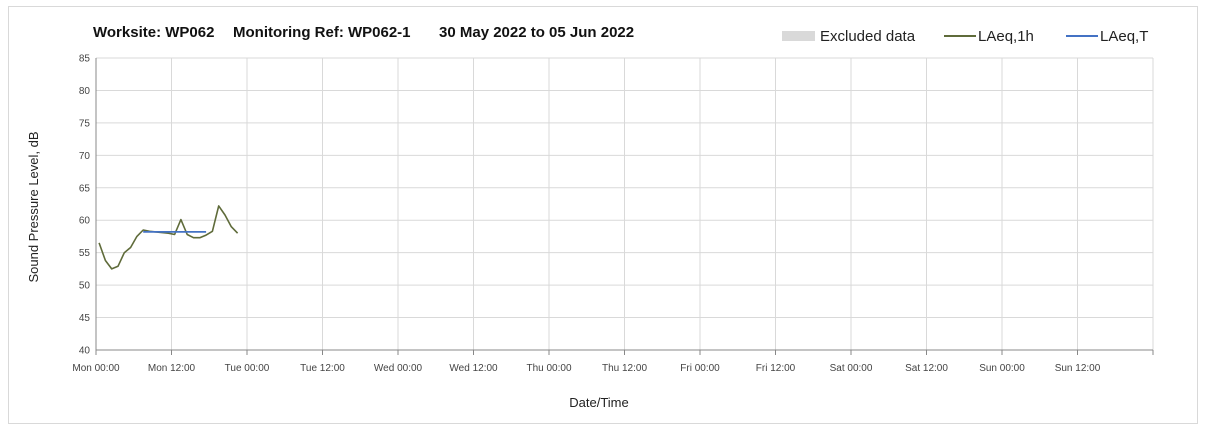 This screenshot has height=432, width=1208. Describe the element at coordinates (598, 402) in the screenshot. I see `x-axis-label: Date/Time` at that location.